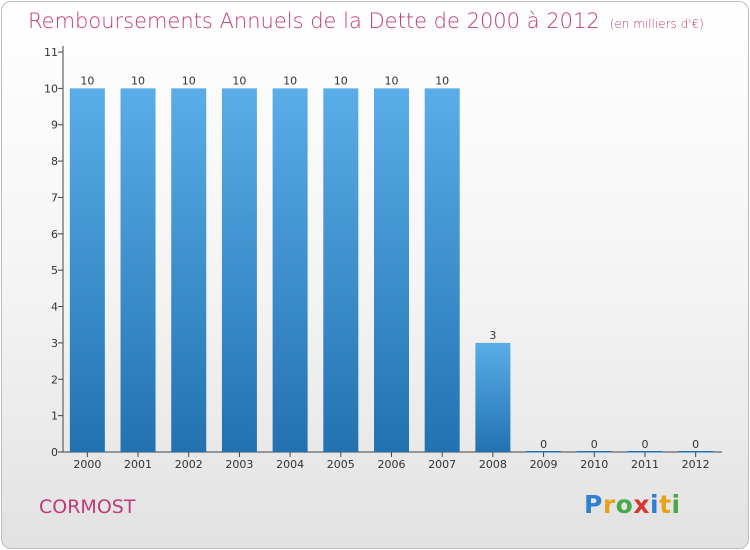  What do you see at coordinates (54, 343) in the screenshot?
I see `y-tick-label: 3` at bounding box center [54, 343].